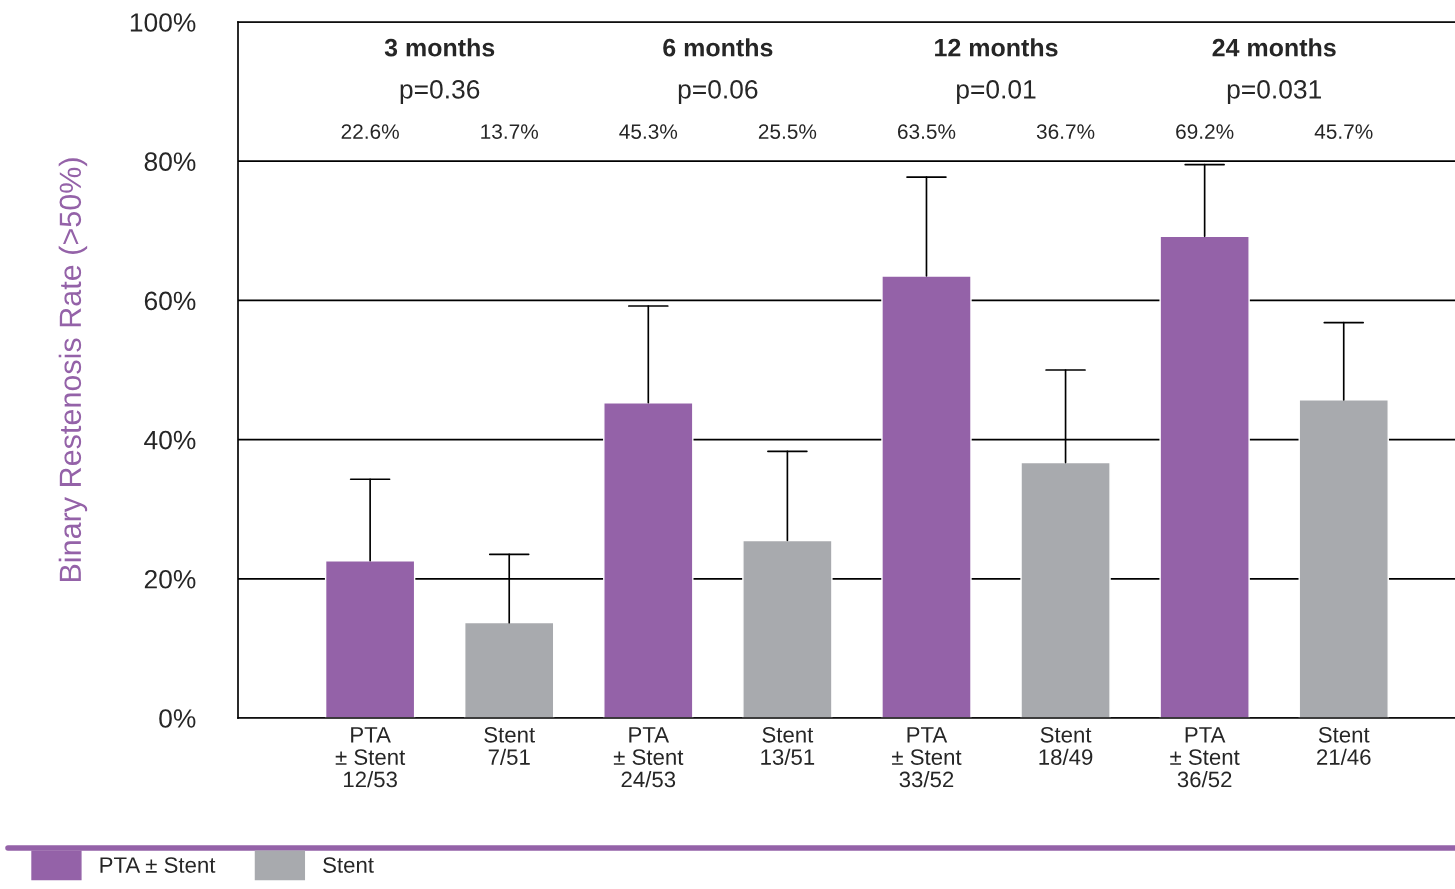 The height and width of the screenshot is (889, 1455). I want to click on y-axis-title: Binary Restenosis Rate (>50%), so click(73, 370).